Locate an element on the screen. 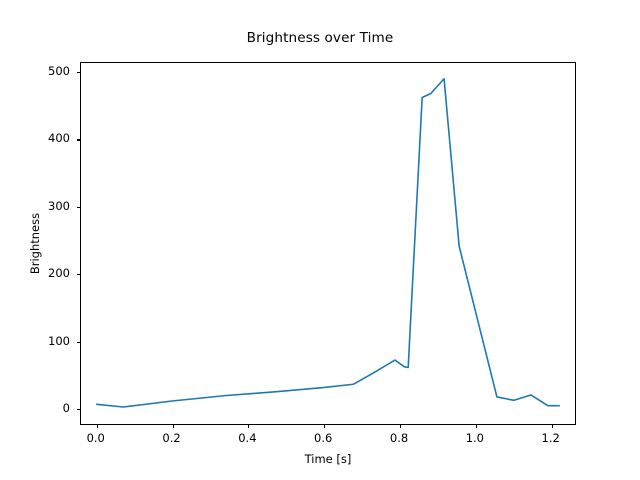 The image size is (640, 480). page-title: Brightness over Time is located at coordinates (320, 38).